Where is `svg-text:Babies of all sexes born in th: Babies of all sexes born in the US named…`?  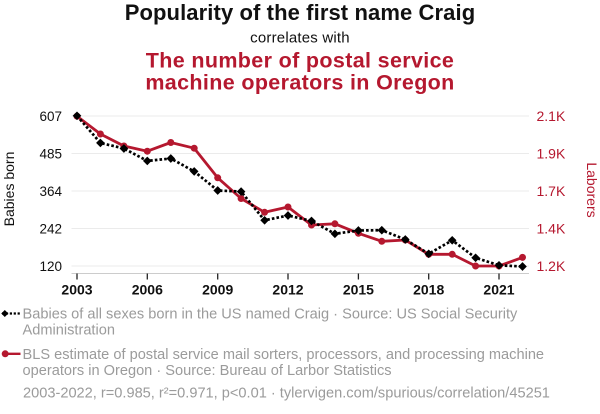
svg-text:Babies of all sexes born in th: Babies of all sexes born in the US named… is located at coordinates (271, 314).